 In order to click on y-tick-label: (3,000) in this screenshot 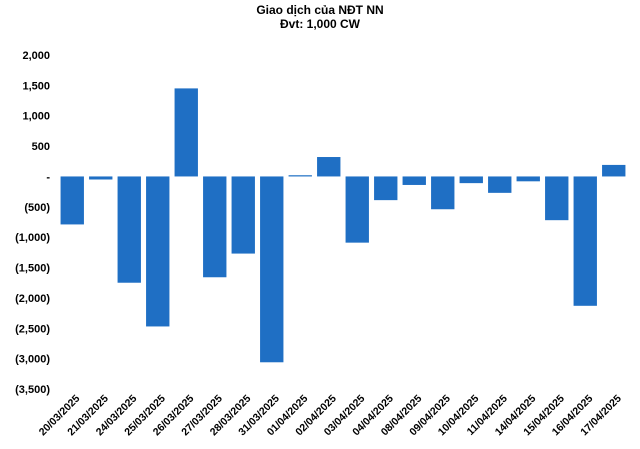, I will do `click(32, 360)`.